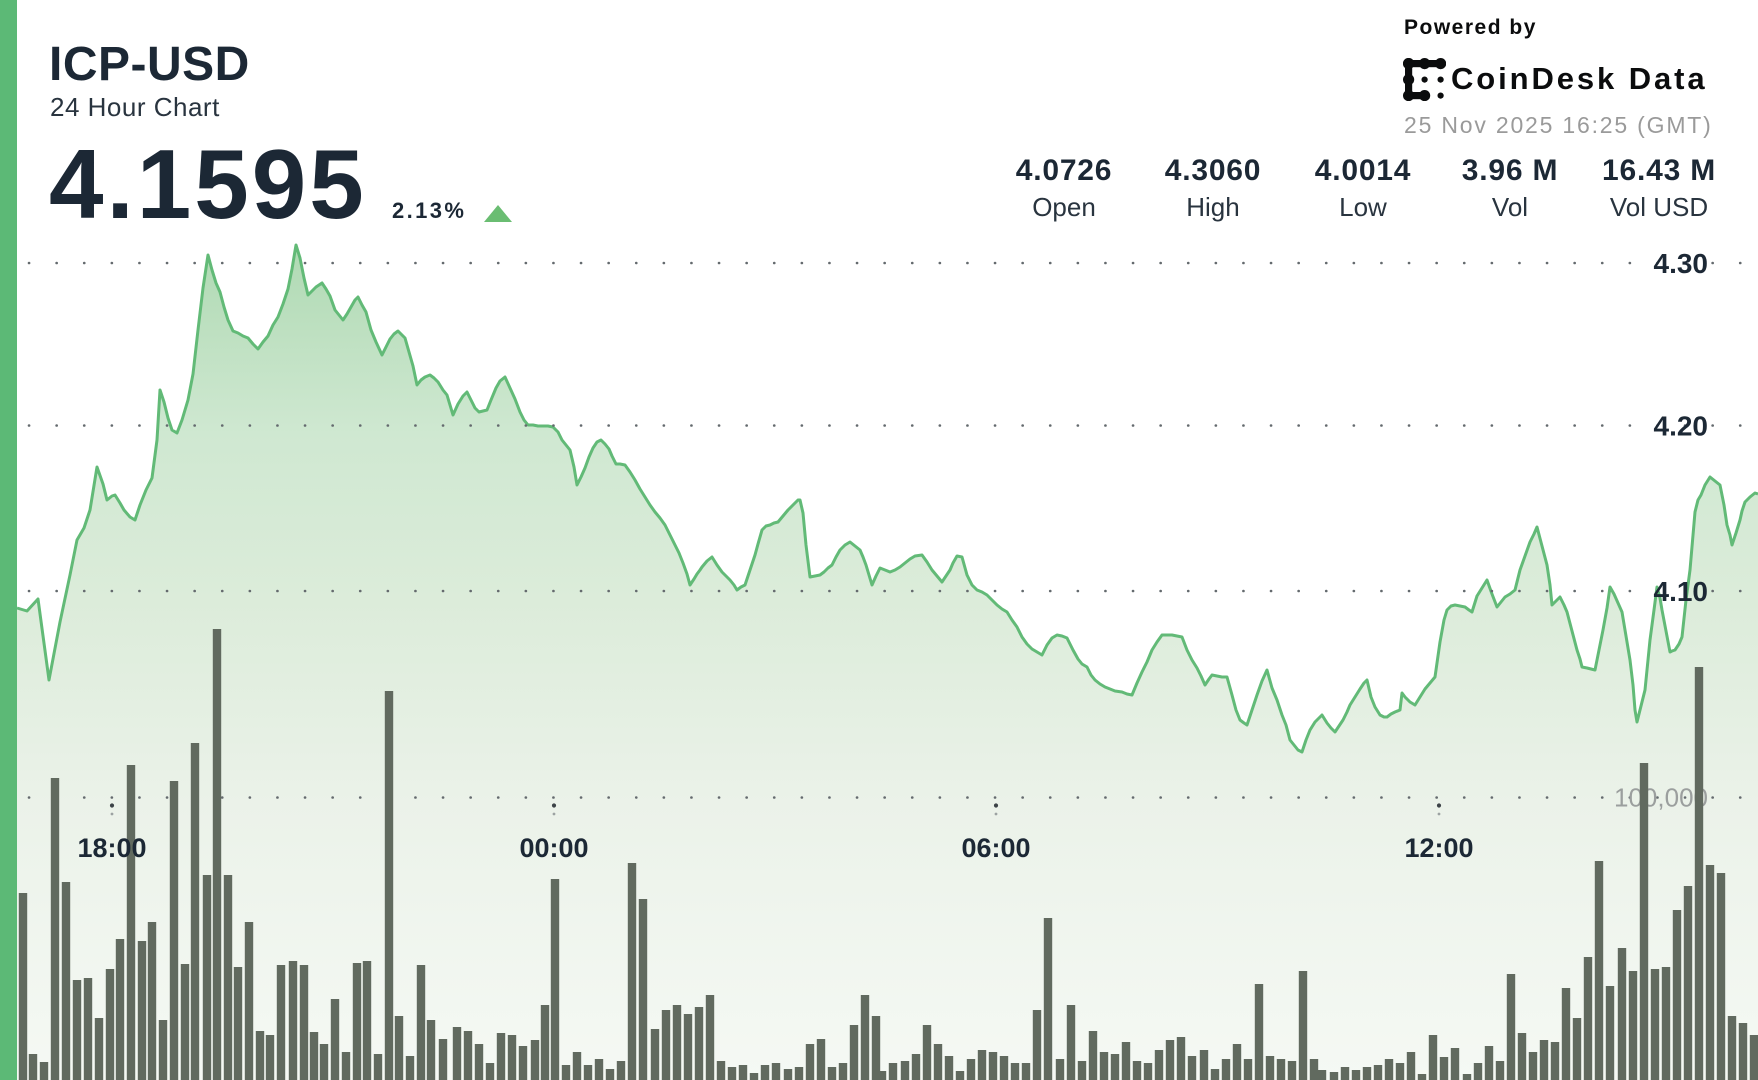 This screenshot has width=1758, height=1080. I want to click on svg-text: 06:00, so click(995, 848).